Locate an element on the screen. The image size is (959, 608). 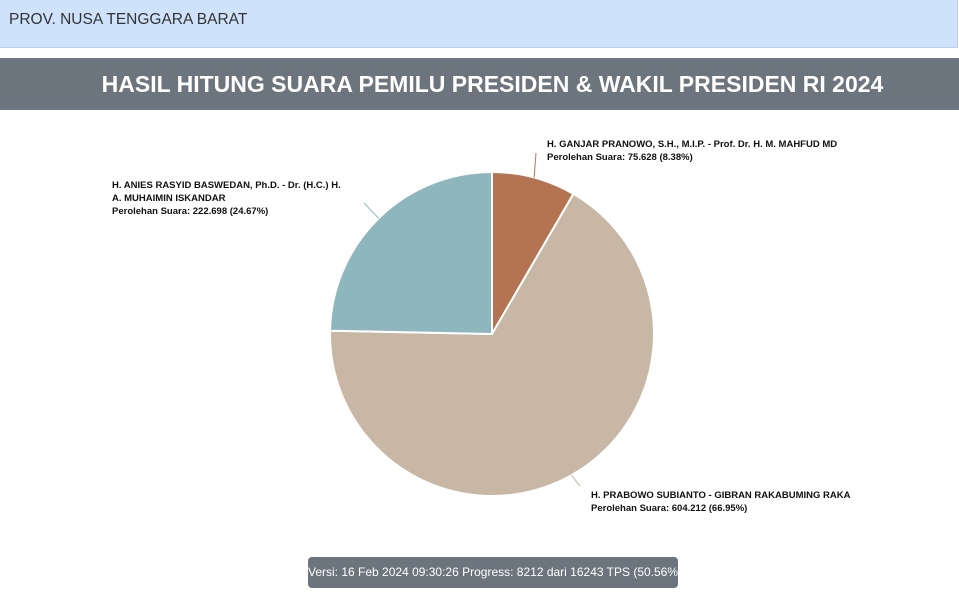
slice-label-name: A. MUHAIMIN ISKANDAR is located at coordinates (169, 198).